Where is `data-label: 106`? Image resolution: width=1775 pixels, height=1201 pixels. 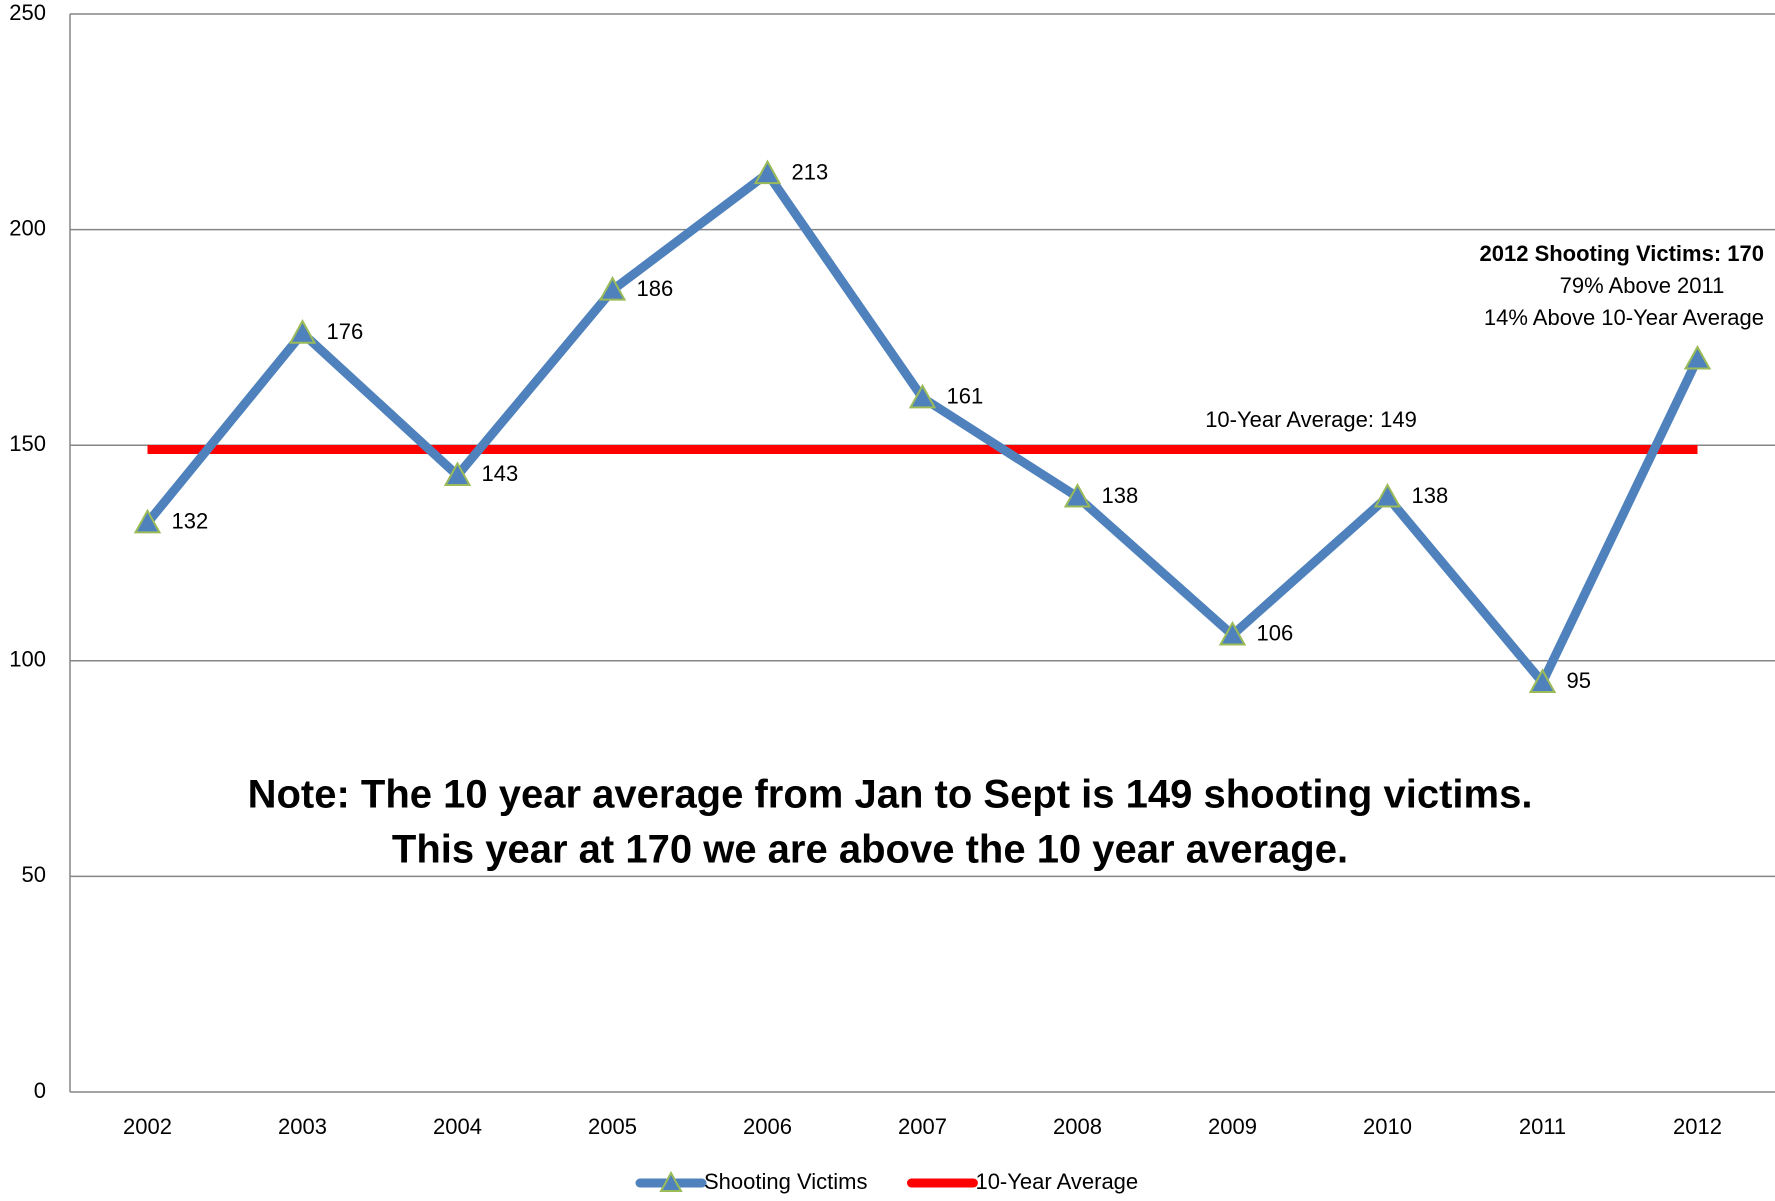 data-label: 106 is located at coordinates (1275, 633).